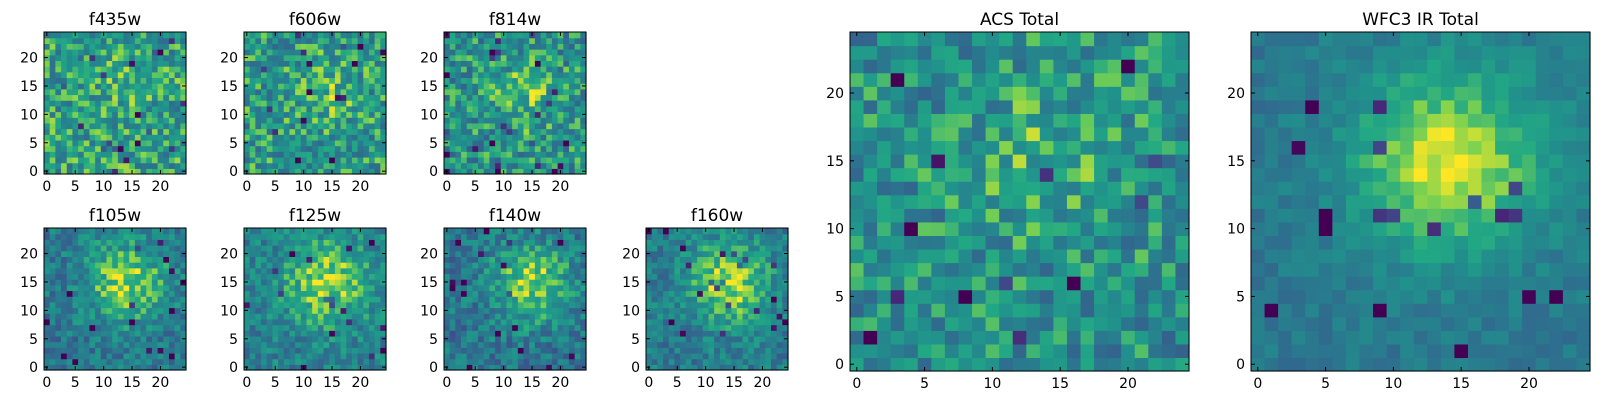 This screenshot has height=400, width=1600. Describe the element at coordinates (561, 187) in the screenshot. I see `x-tick-label: 20` at that location.